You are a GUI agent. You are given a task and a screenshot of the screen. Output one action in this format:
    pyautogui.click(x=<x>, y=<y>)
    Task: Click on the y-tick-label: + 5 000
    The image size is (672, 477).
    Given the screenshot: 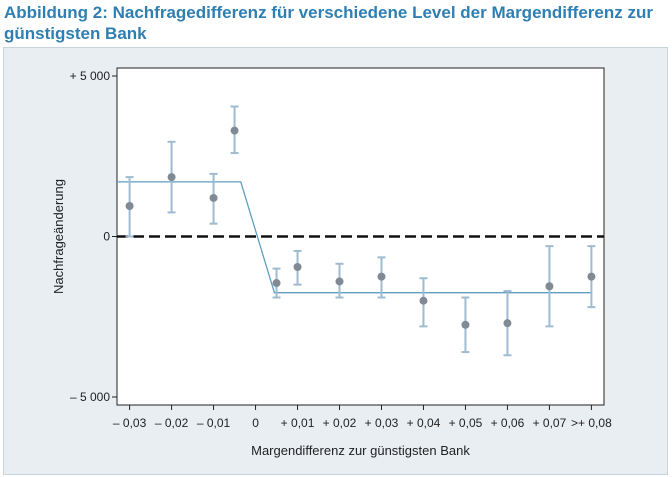 What is the action you would take?
    pyautogui.click(x=90, y=76)
    